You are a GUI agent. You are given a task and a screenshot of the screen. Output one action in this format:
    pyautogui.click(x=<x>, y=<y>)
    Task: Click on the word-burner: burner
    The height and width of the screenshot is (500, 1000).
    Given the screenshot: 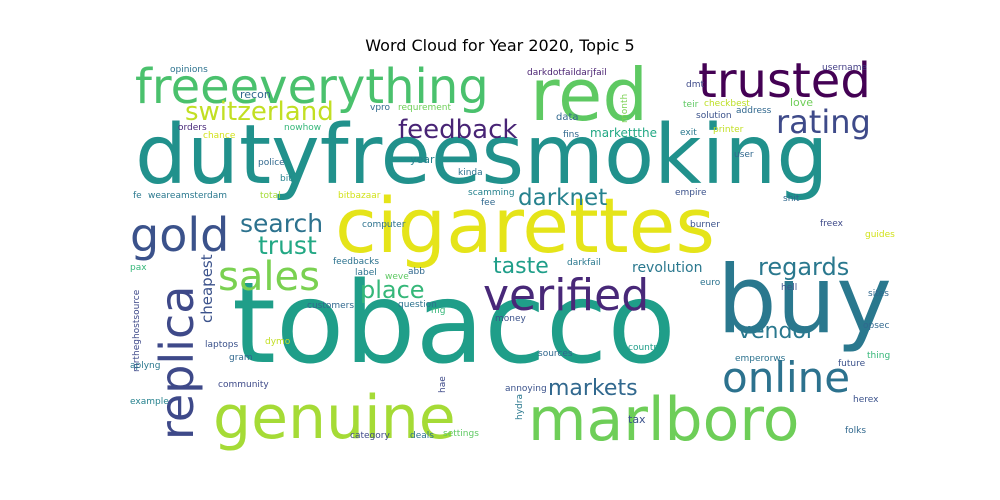 What is the action you would take?
    pyautogui.click(x=705, y=225)
    